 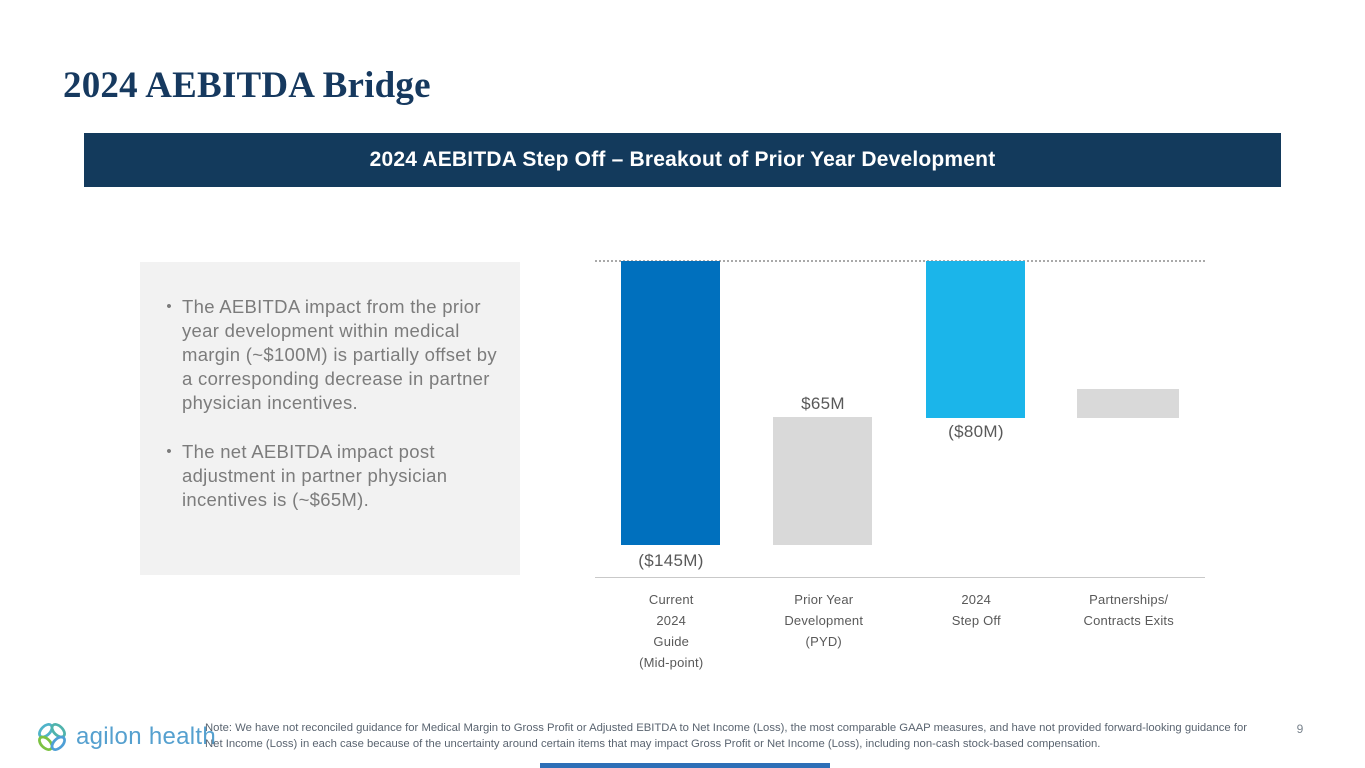 What do you see at coordinates (976, 631) in the screenshot?
I see `category-label-step-off: 2024 Step Off` at bounding box center [976, 631].